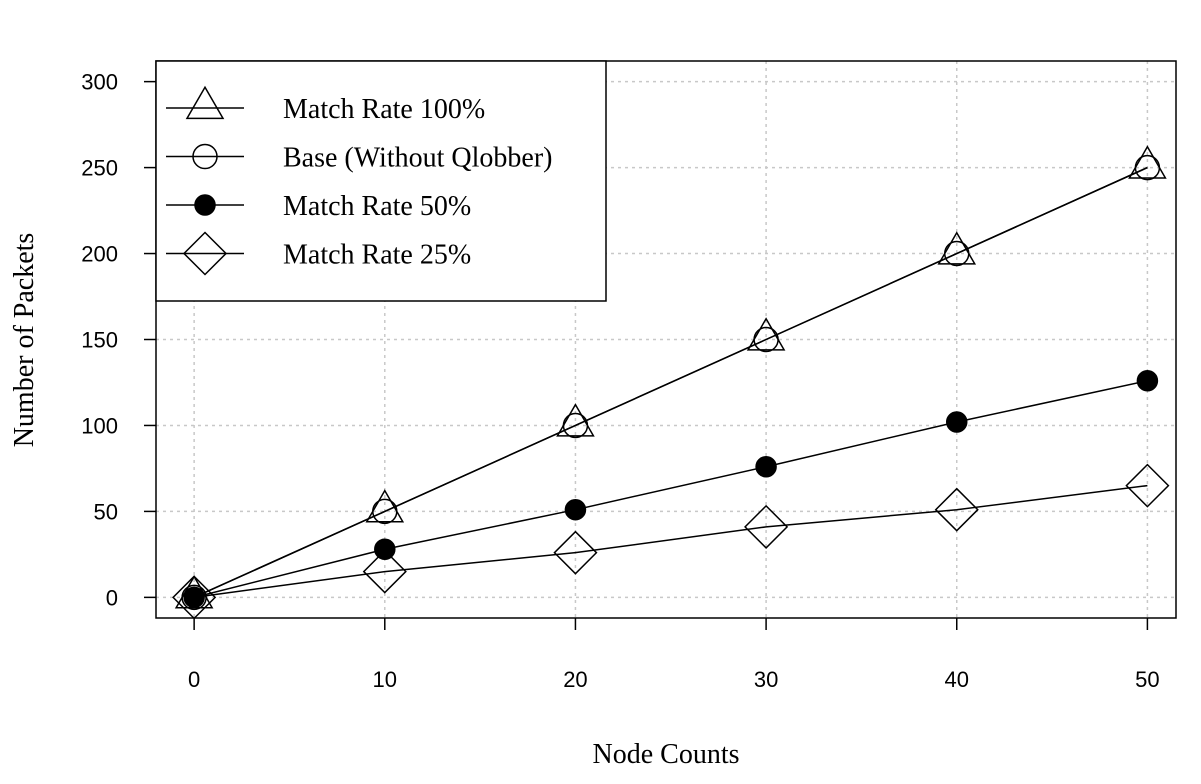 The width and height of the screenshot is (1201, 784). I want to click on legend-label: Base (Without Qlobber), so click(417, 158).